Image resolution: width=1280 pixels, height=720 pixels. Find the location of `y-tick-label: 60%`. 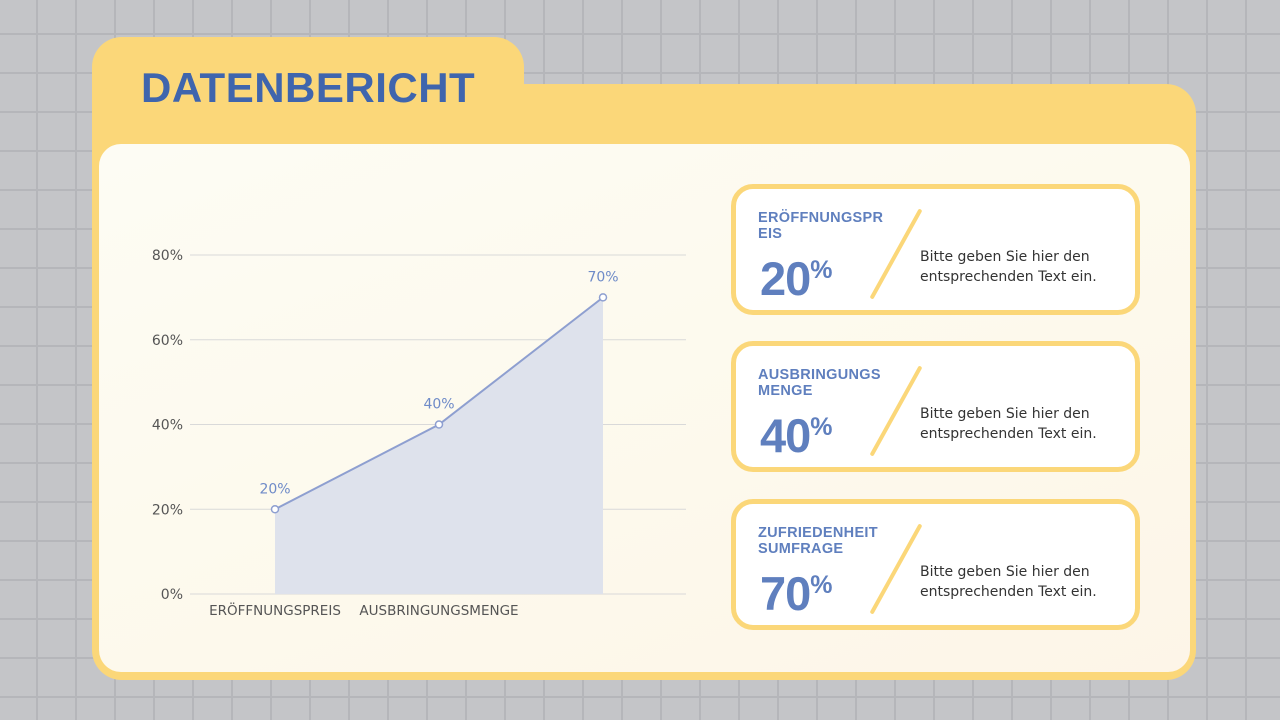

y-tick-label: 60% is located at coordinates (167, 341).